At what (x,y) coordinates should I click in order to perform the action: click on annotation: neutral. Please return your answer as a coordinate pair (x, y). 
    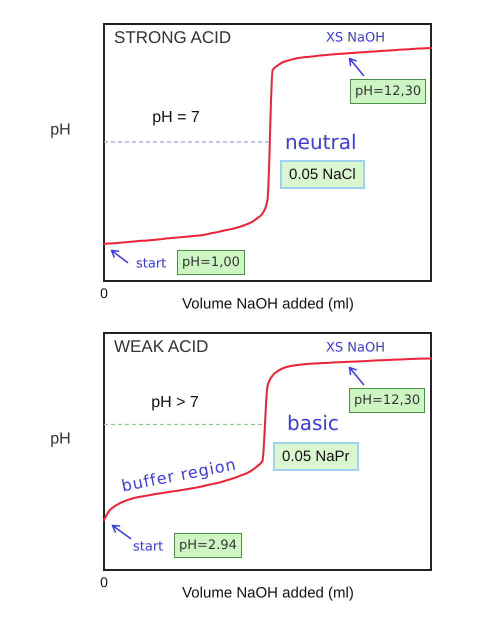
    Looking at the image, I should click on (321, 142).